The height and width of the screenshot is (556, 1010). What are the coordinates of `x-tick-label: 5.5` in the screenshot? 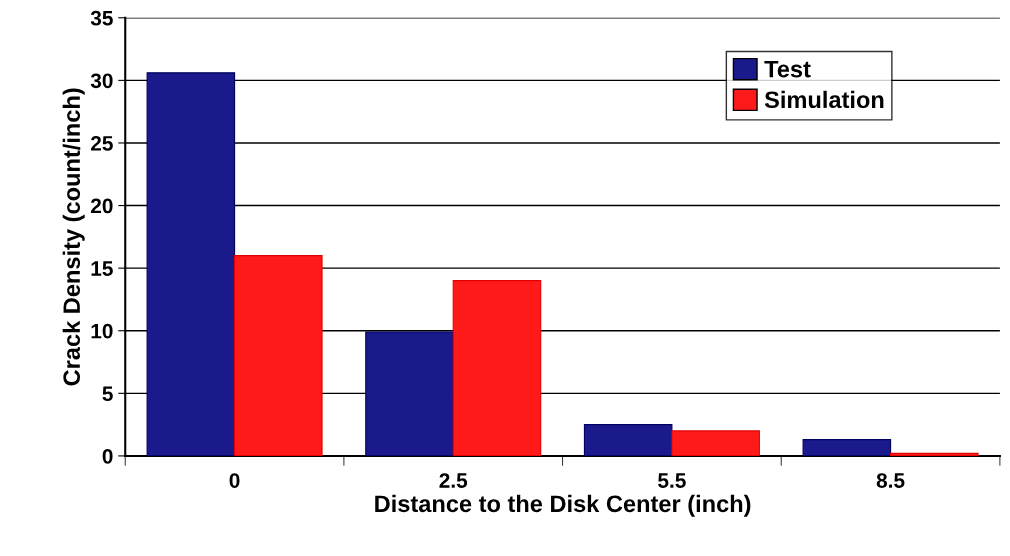 It's located at (672, 480).